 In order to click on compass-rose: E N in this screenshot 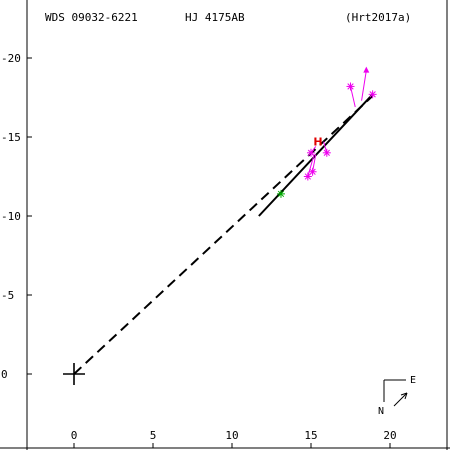, I will do `click(397, 396)`.